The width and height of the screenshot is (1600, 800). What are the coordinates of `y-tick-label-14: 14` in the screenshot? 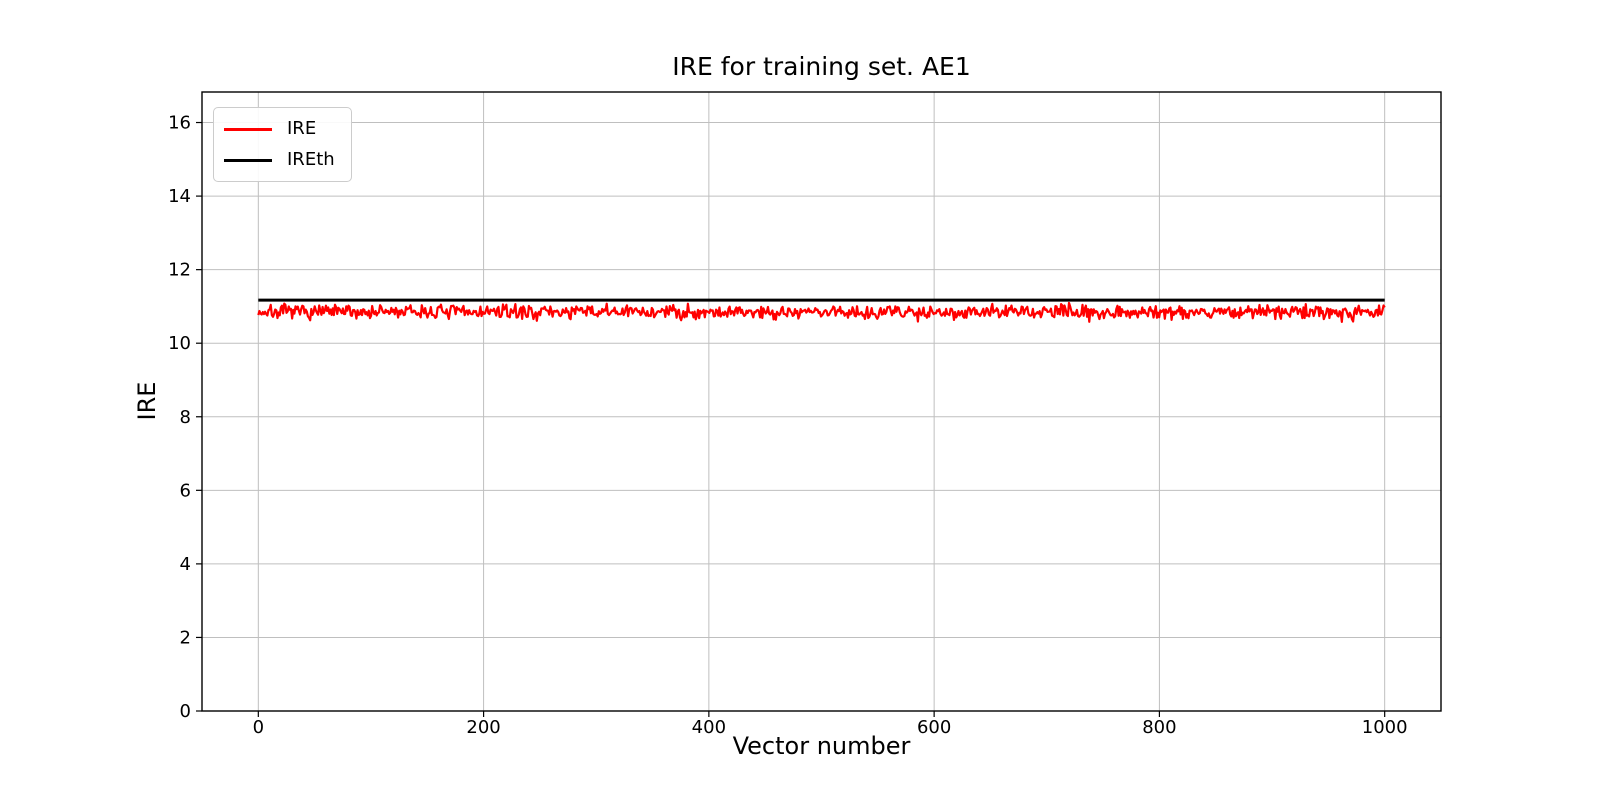 It's located at (179, 196).